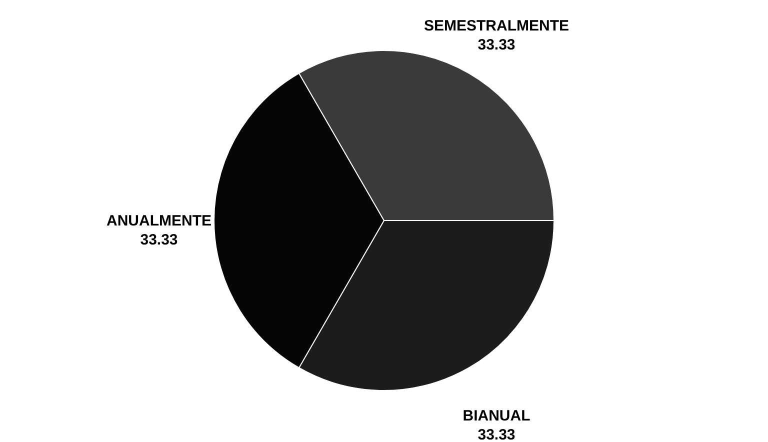  I want to click on slice-label: BIANUAL, so click(496, 415).